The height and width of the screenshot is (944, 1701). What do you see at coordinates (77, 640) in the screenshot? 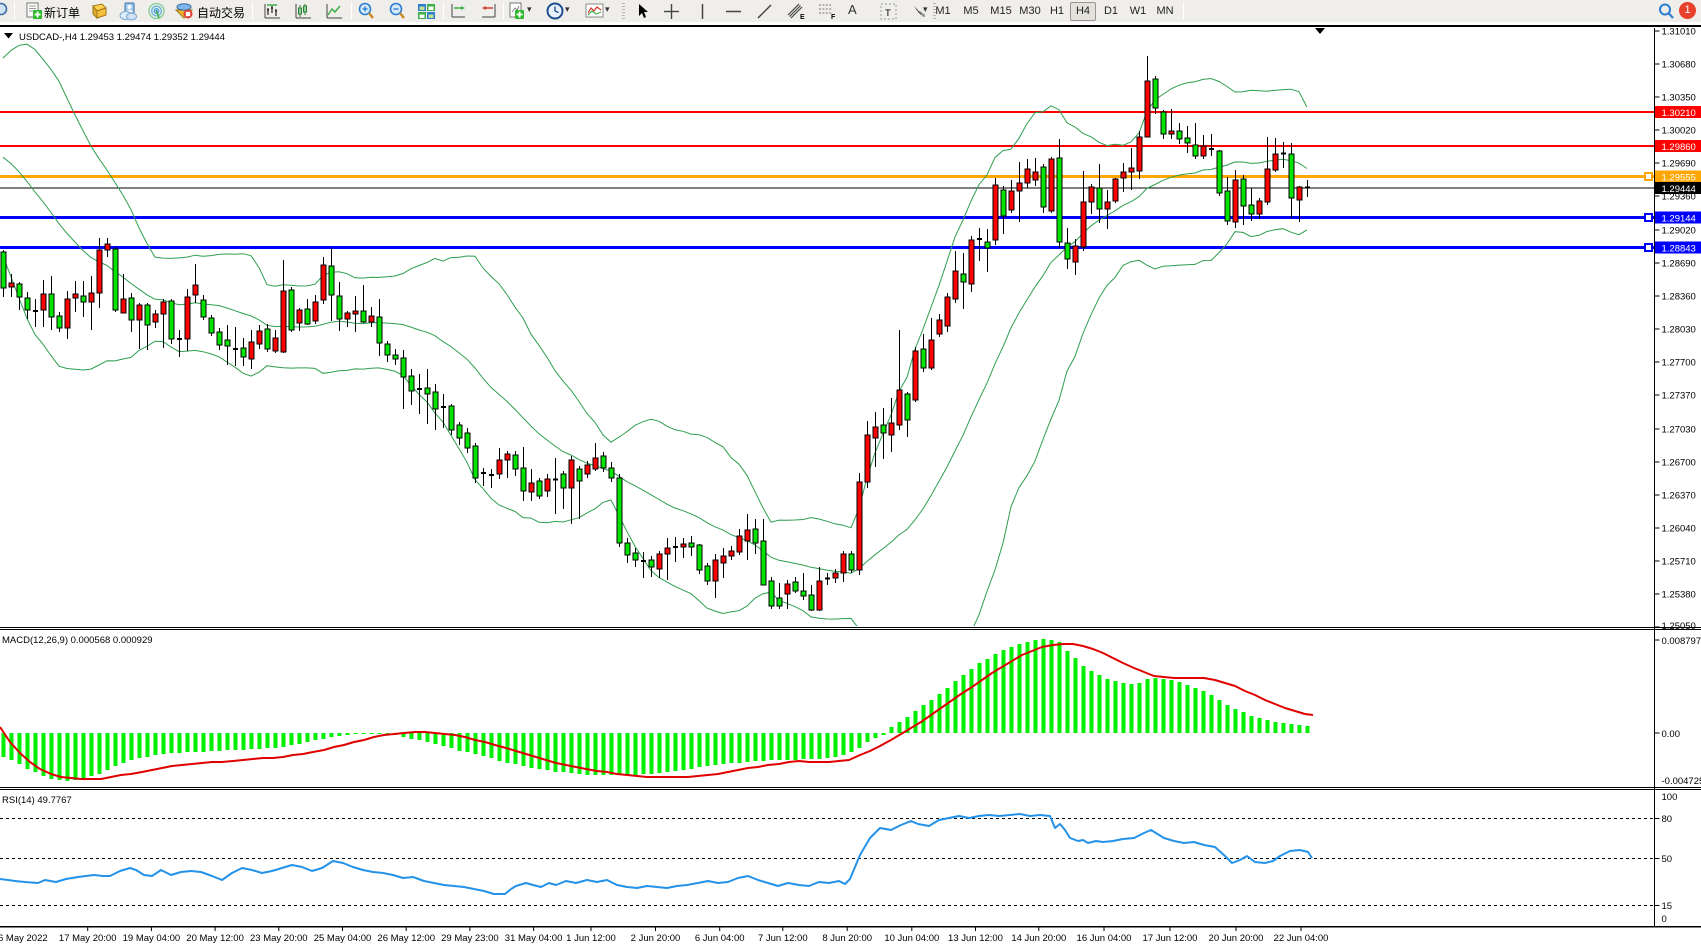
I see `svg-text:MACD(12,26,9) 0.000568 0.00092: MACD(12,26,9) 0.000568 0.000929` at bounding box center [77, 640].